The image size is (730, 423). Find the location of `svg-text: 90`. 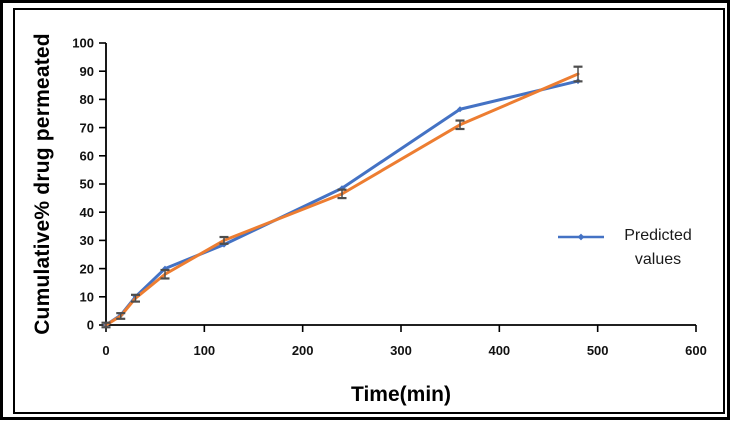

svg-text: 90 is located at coordinates (87, 71).